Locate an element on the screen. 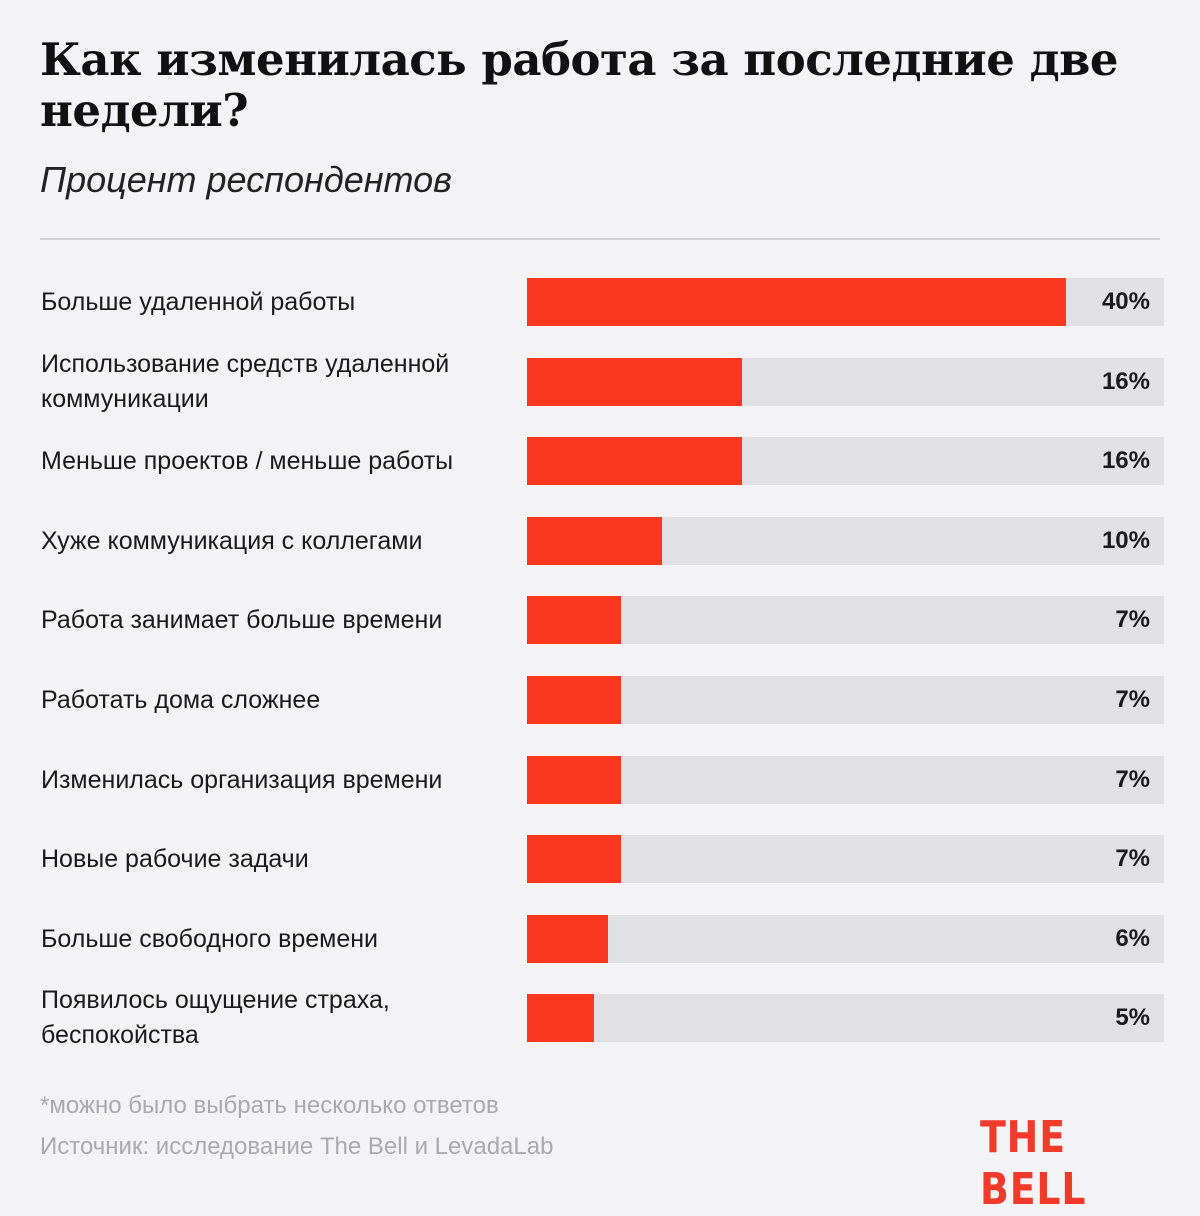  footnote: *можно было выбрать несколько ответов is located at coordinates (269, 1105).